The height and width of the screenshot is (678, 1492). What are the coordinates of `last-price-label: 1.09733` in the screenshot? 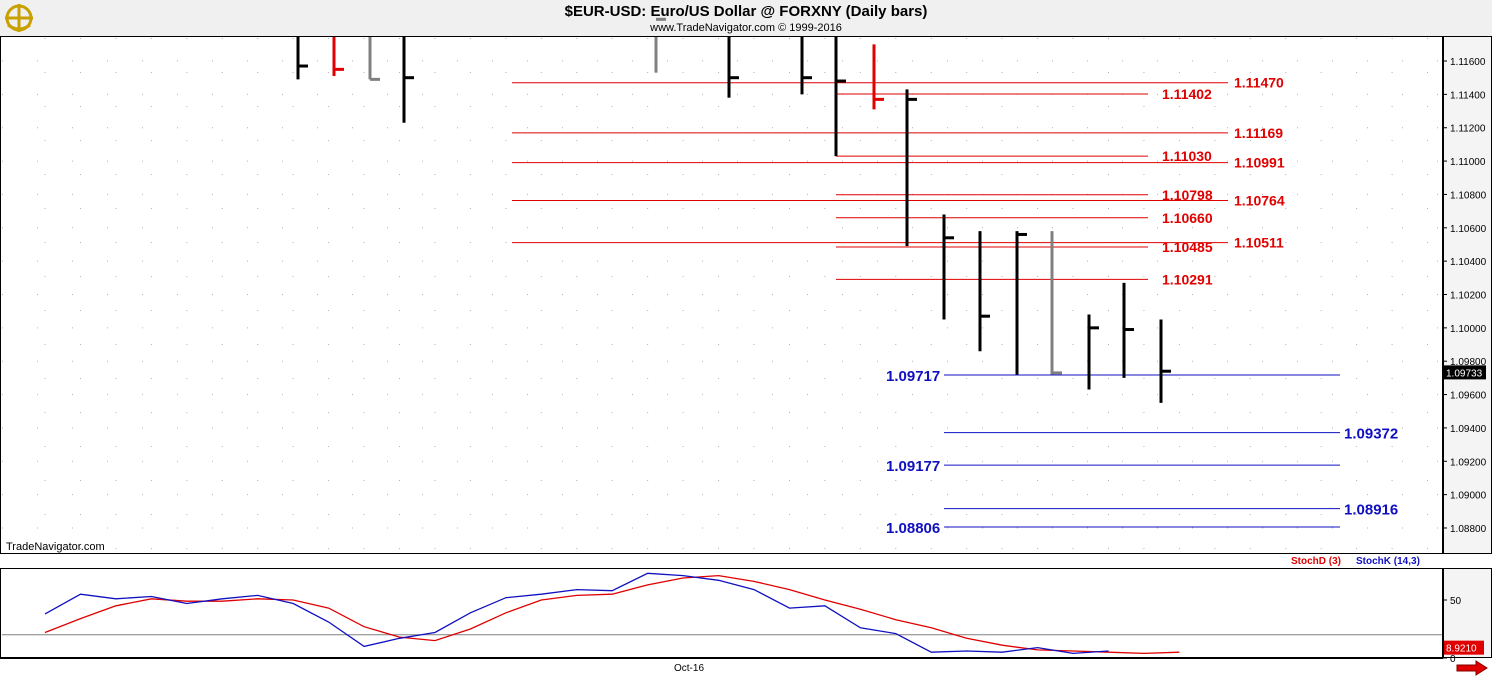 It's located at (1464, 373).